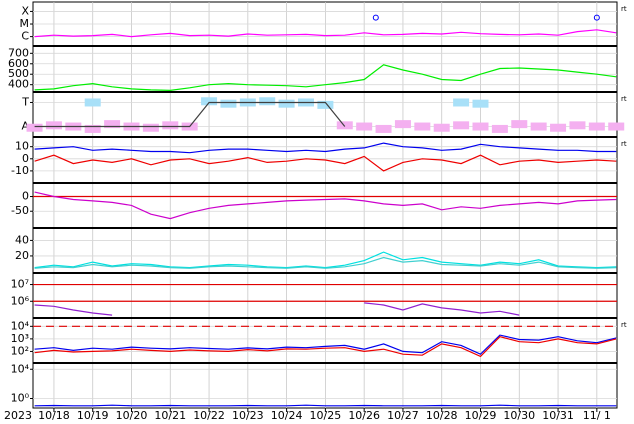  I want to click on y-tick-label: M, so click(25, 23).